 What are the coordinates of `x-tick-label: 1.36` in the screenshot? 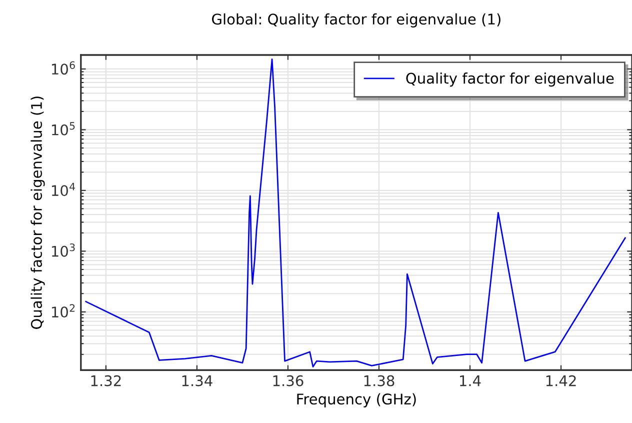 It's located at (288, 380).